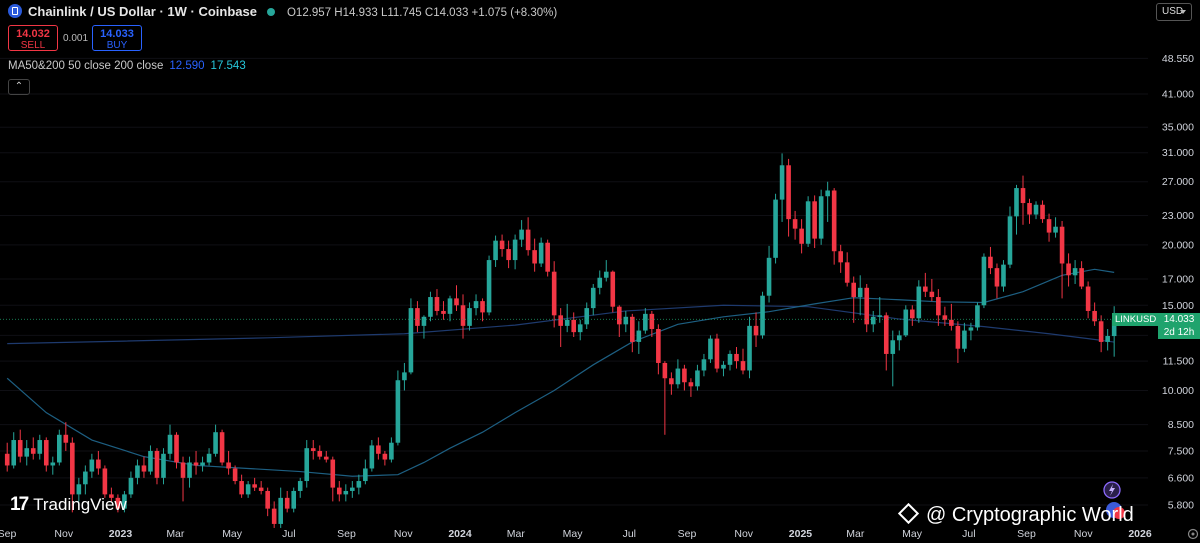 This screenshot has height=543, width=1200. Describe the element at coordinates (33, 38) in the screenshot. I see `sell-button: 14.032 SELL` at that location.